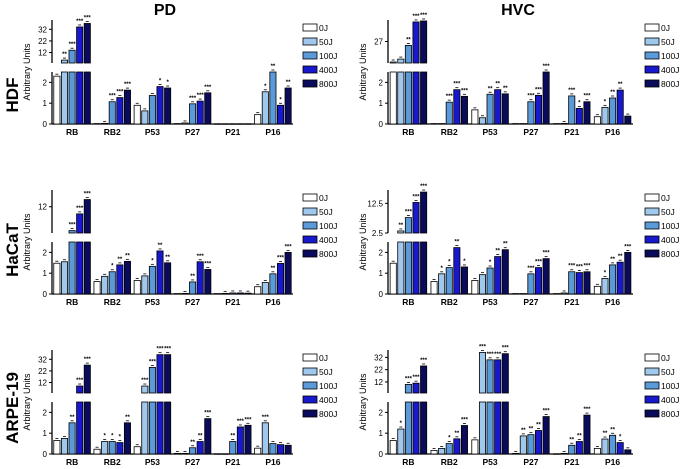 Image resolution: width=683 pixels, height=469 pixels. What do you see at coordinates (160, 374) in the screenshot?
I see `bar-upper-p53-400j` at bounding box center [160, 374].